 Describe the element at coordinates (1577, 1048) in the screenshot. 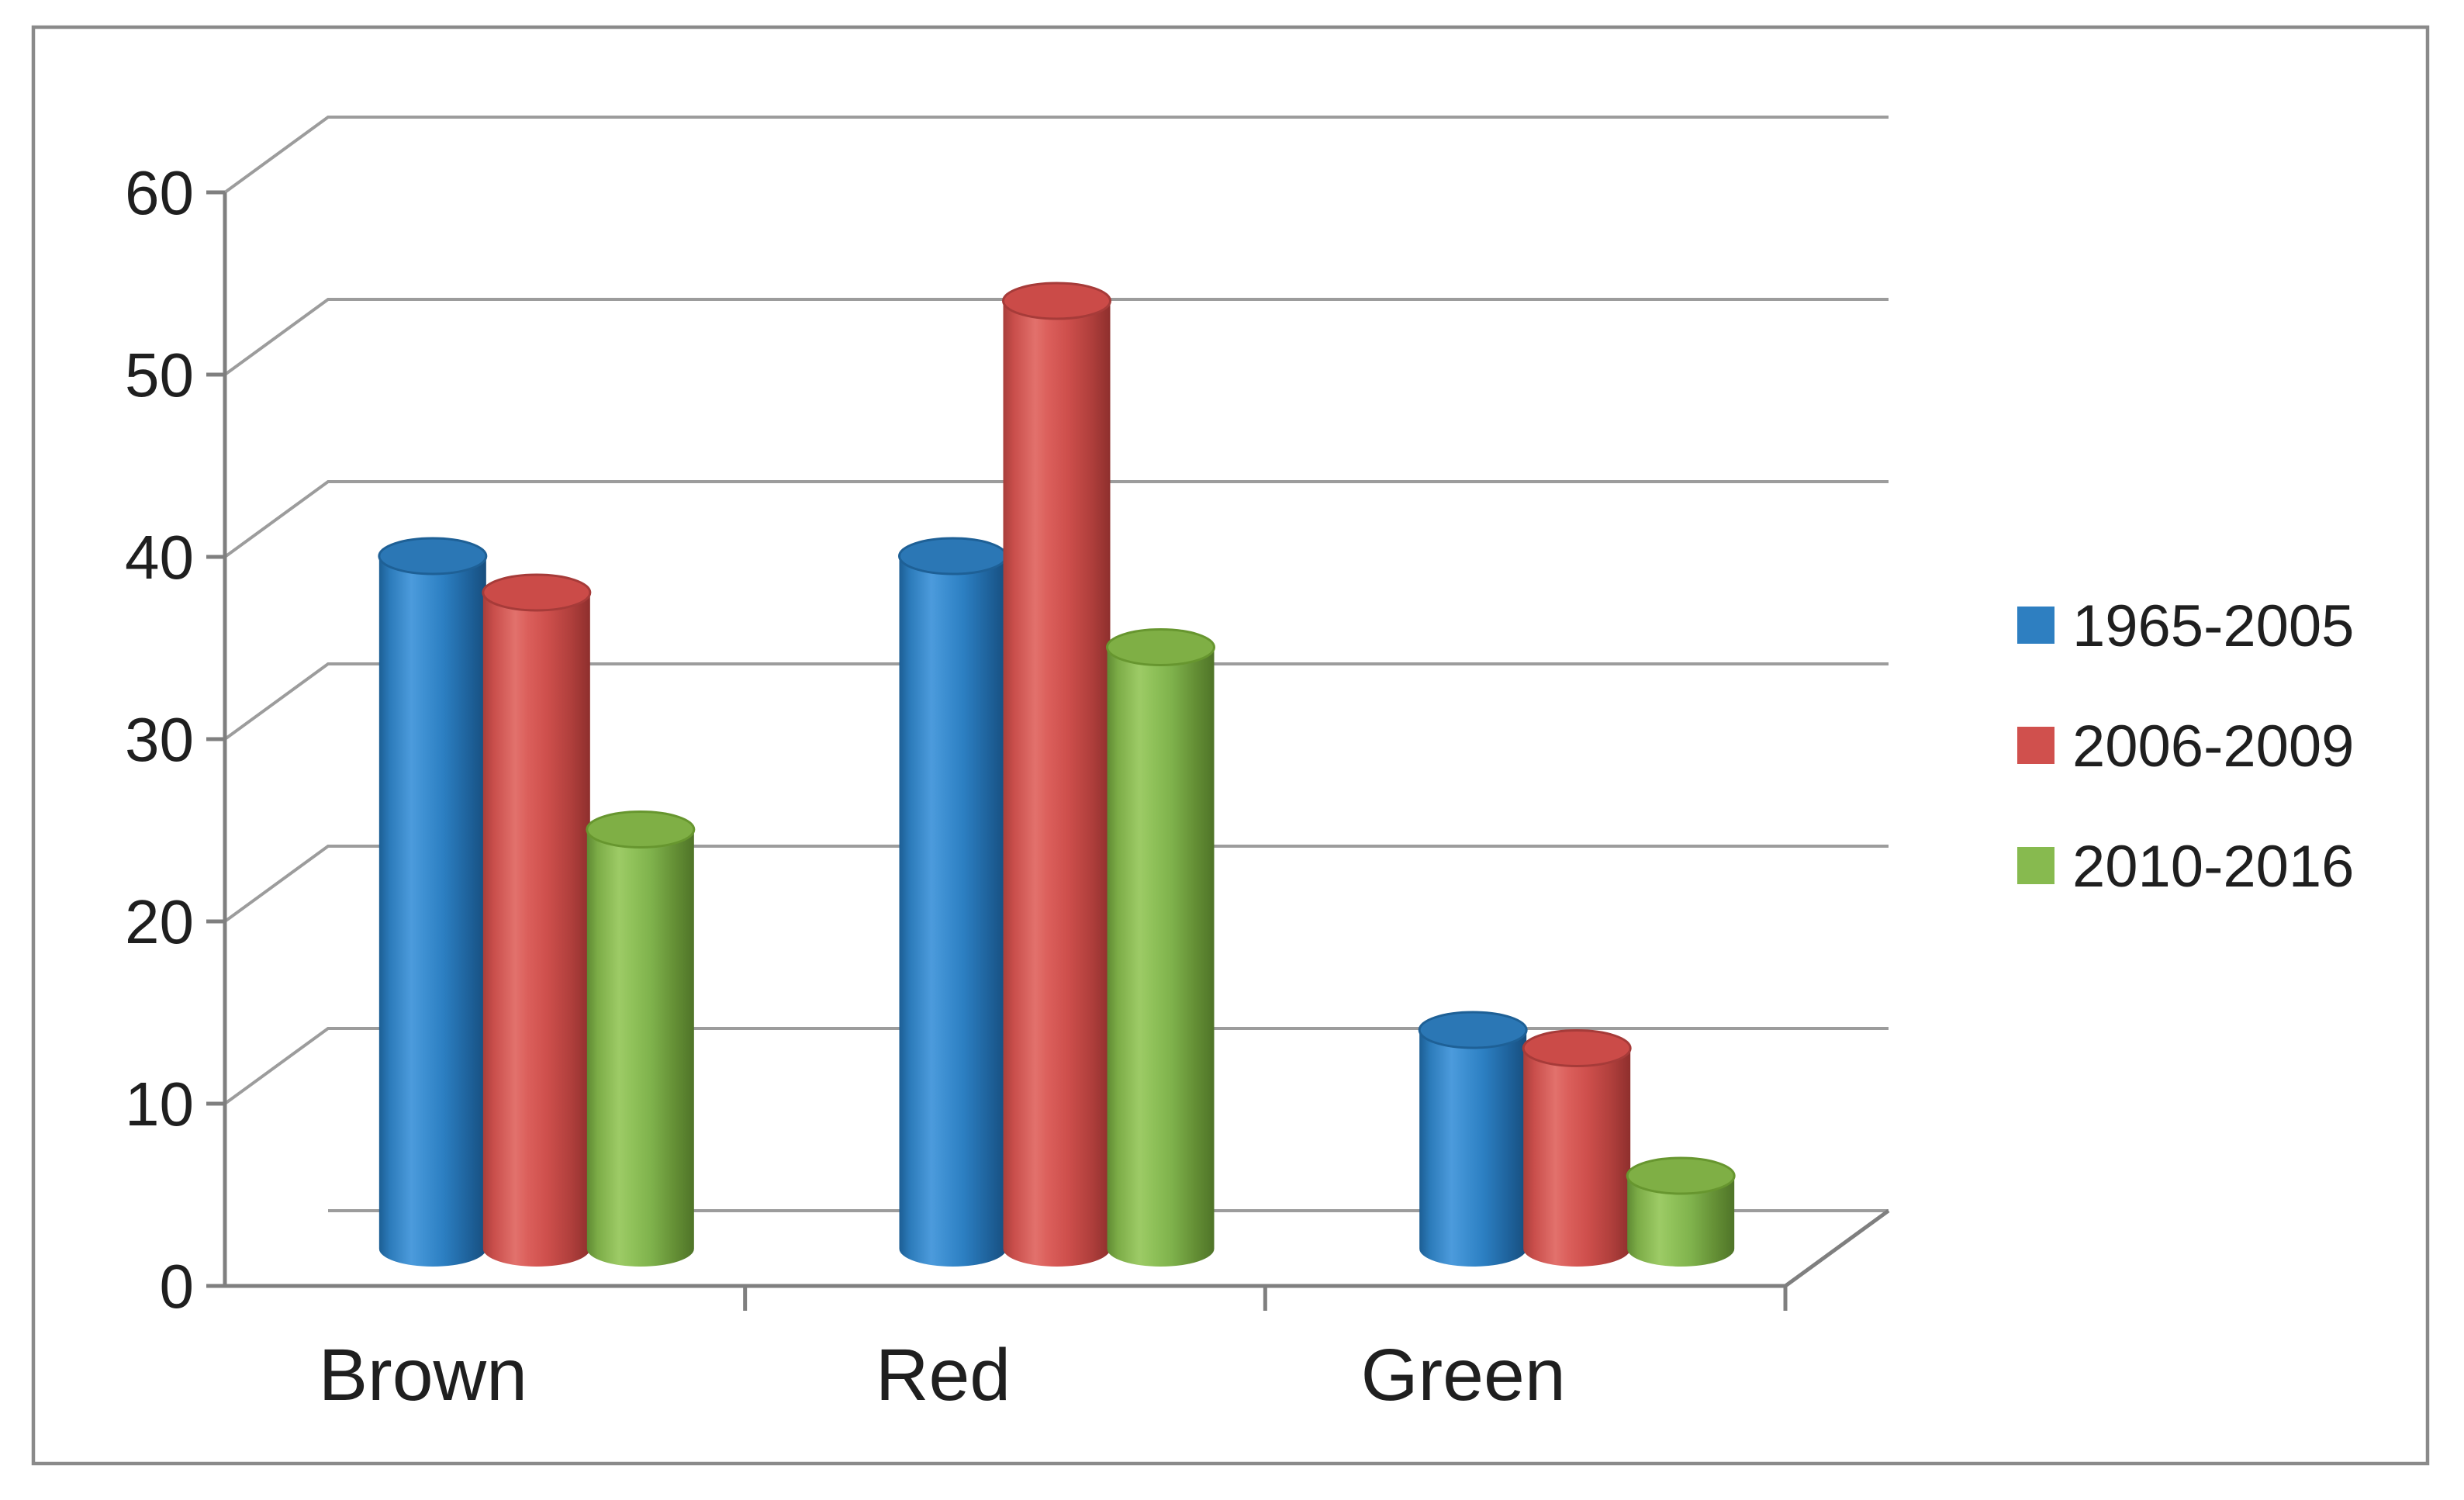

I see `bar-top-Green-2006-2009` at that location.